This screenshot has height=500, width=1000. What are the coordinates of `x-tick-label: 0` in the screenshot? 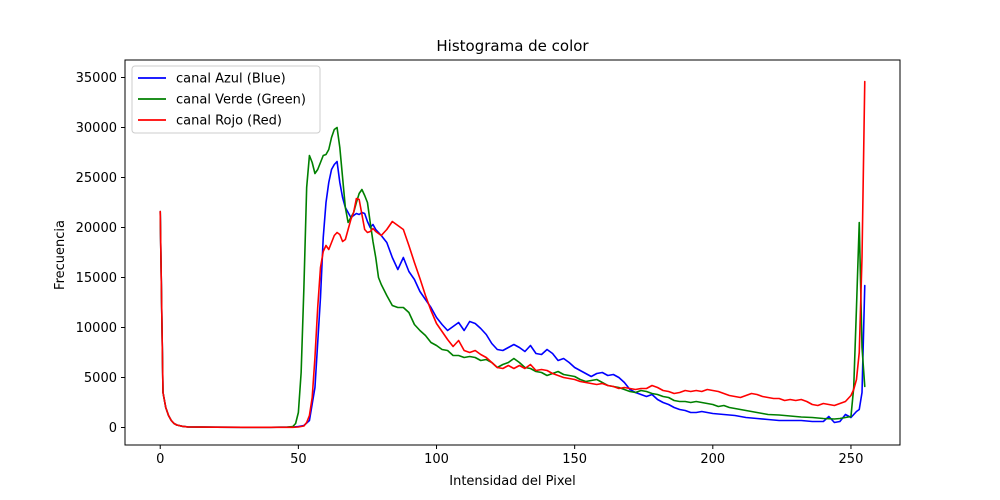 It's located at (160, 459).